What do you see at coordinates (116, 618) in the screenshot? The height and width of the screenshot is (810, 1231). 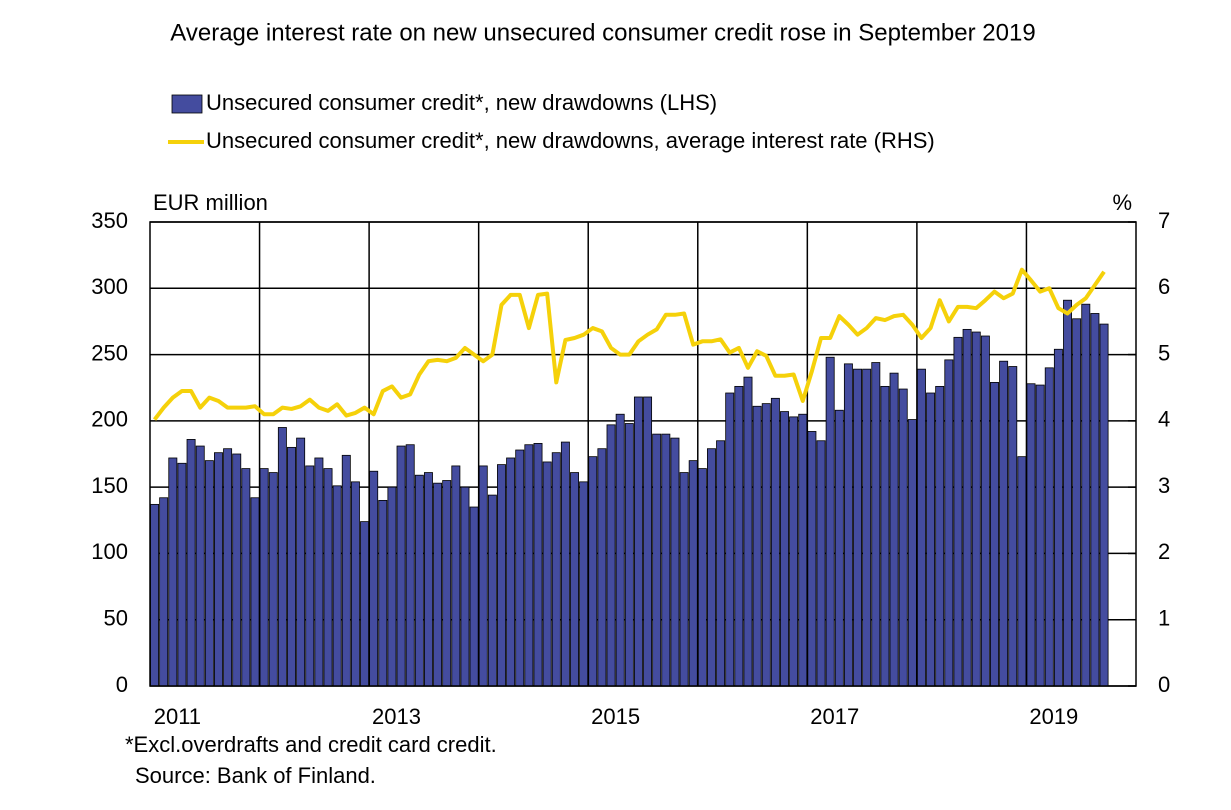 I see `y-tick-label: 50` at bounding box center [116, 618].